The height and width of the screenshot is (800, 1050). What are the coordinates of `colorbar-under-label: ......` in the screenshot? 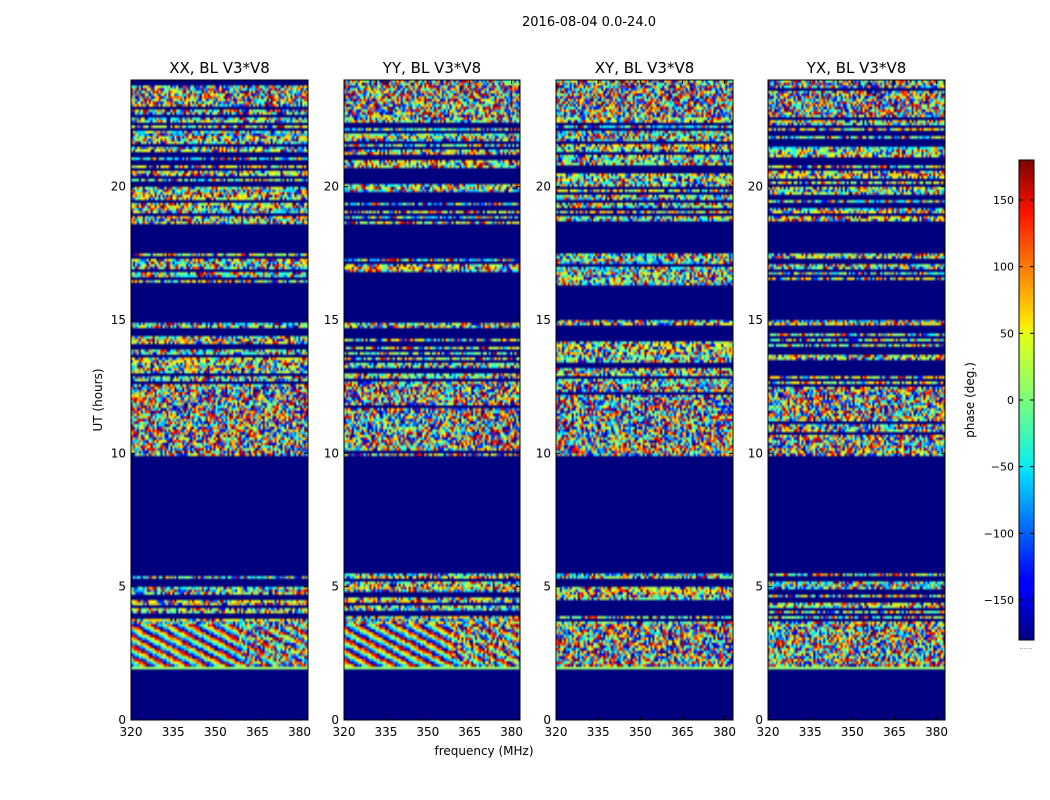 It's located at (1025, 647).